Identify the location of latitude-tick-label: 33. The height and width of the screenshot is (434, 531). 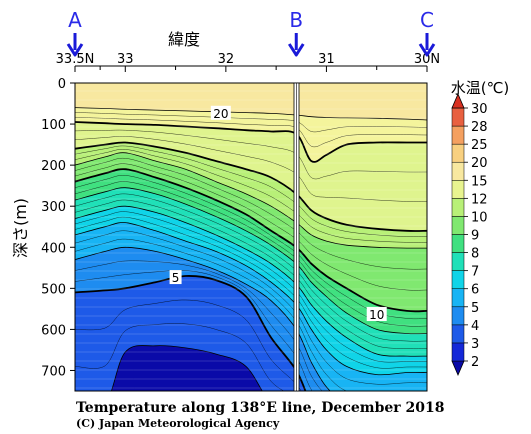
(125, 59).